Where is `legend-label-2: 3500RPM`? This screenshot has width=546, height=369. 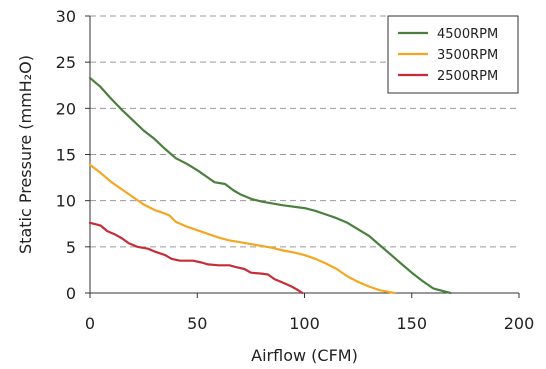
legend-label-2: 3500RPM is located at coordinates (467, 55).